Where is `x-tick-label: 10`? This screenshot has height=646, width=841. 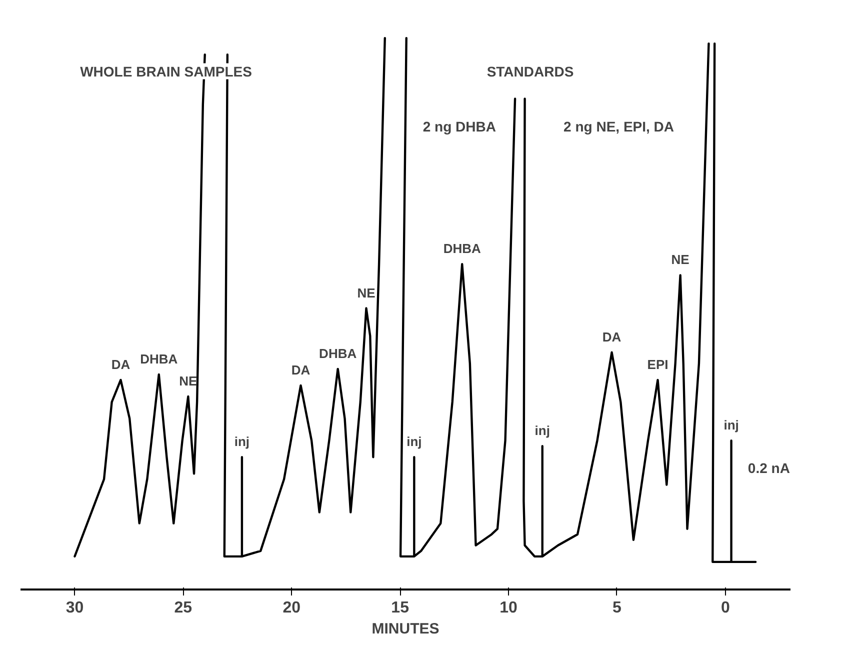
x-tick-label: 10 is located at coordinates (509, 608).